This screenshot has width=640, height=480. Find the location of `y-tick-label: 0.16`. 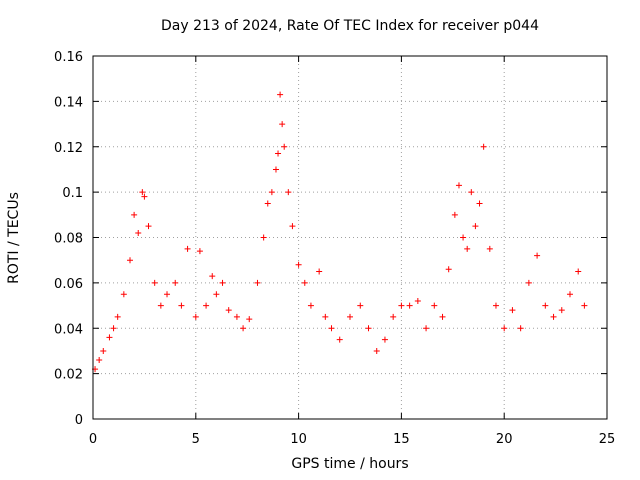

y-tick-label: 0.16 is located at coordinates (68, 57).